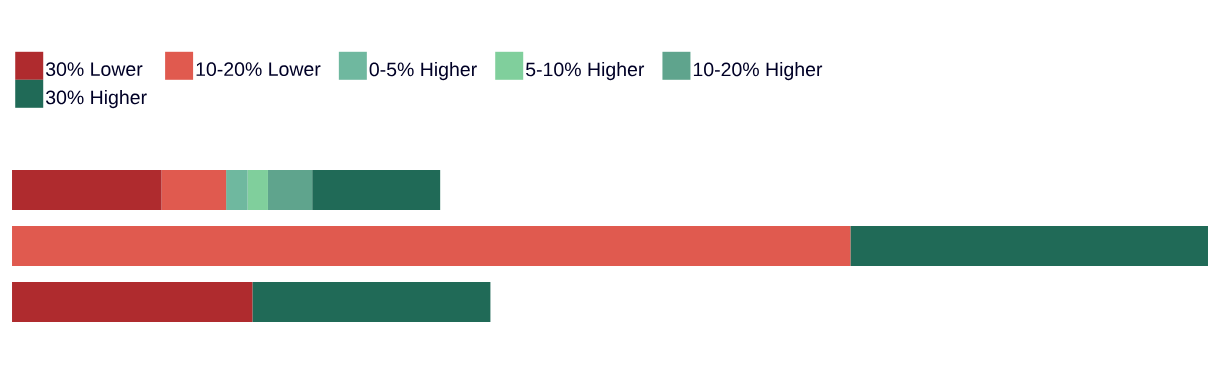 This screenshot has height=366, width=1220. What do you see at coordinates (94, 69) in the screenshot?
I see `legend-label: 30% Lower` at bounding box center [94, 69].